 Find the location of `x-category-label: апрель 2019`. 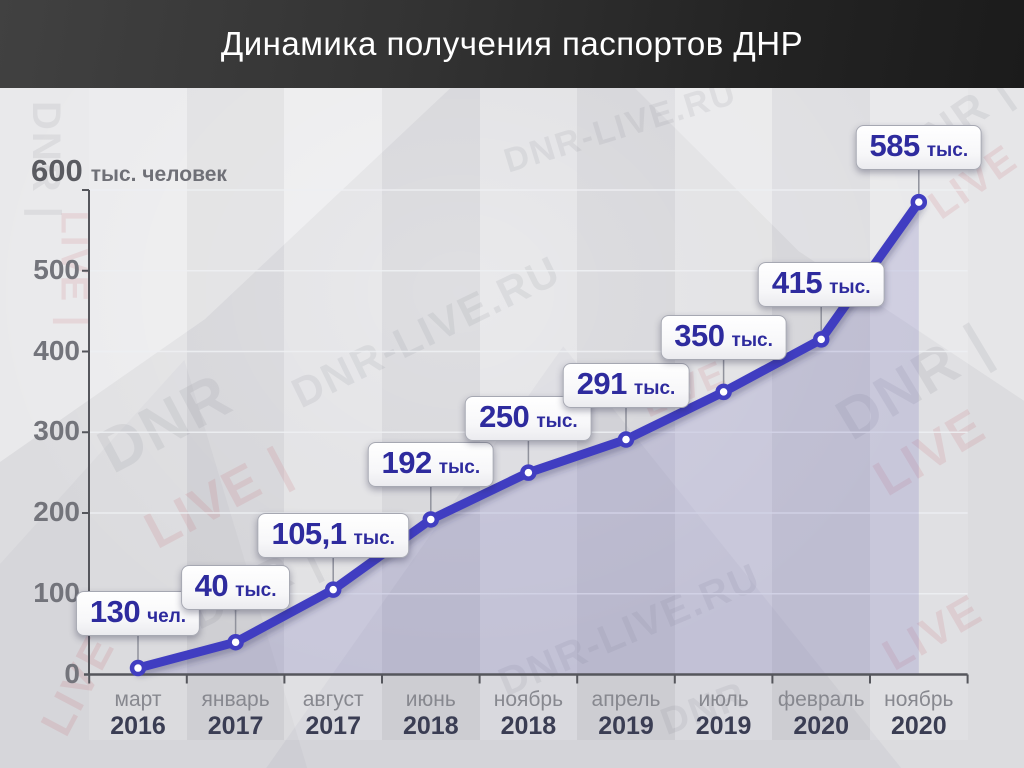

x-category-label: апрель 2019 is located at coordinates (626, 714).